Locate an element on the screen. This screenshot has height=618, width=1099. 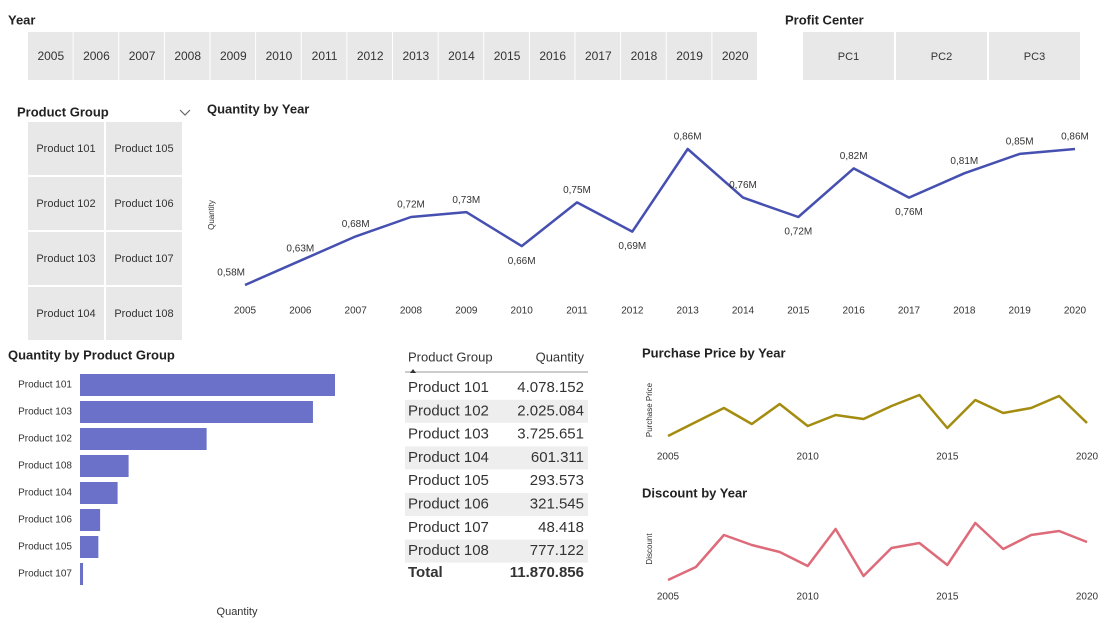
y-axis-label: Discount is located at coordinates (649, 549).